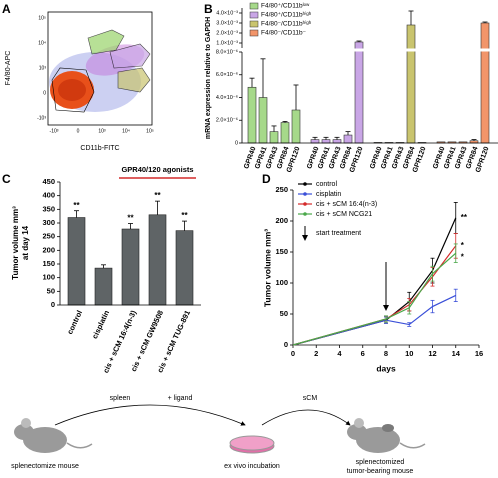  Describe the element at coordinates (266, 179) in the screenshot. I see `panel-label: D` at that location.